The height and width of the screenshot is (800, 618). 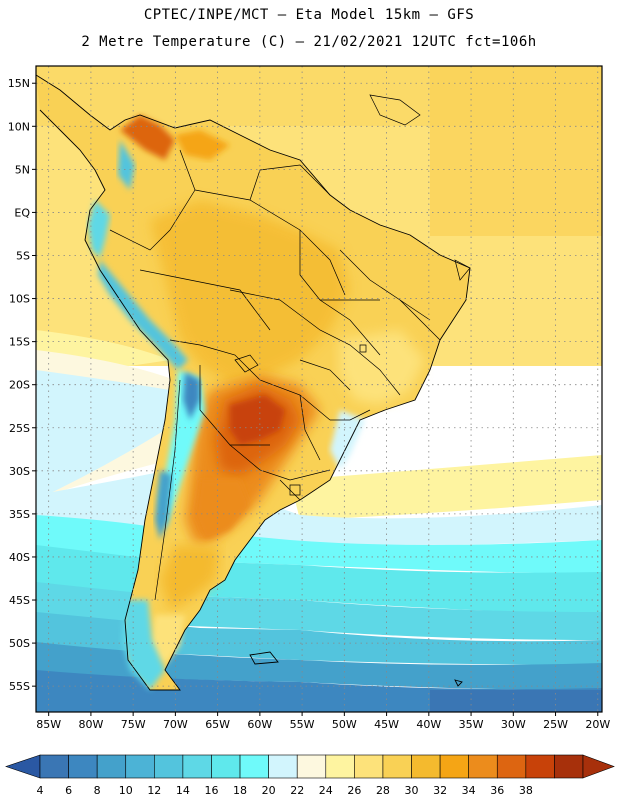 I want to click on colorbar-tick-label: 34, so click(x=469, y=790).